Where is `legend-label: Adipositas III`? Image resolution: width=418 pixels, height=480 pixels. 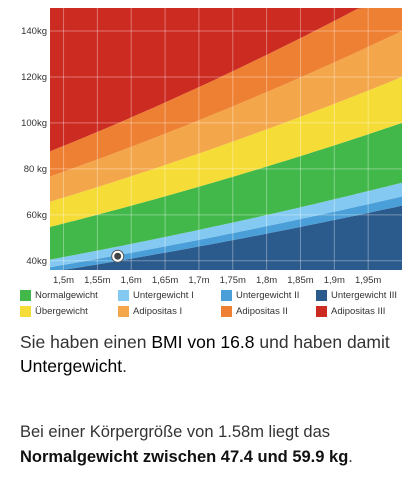
legend-label: Adipositas III is located at coordinates (358, 311).